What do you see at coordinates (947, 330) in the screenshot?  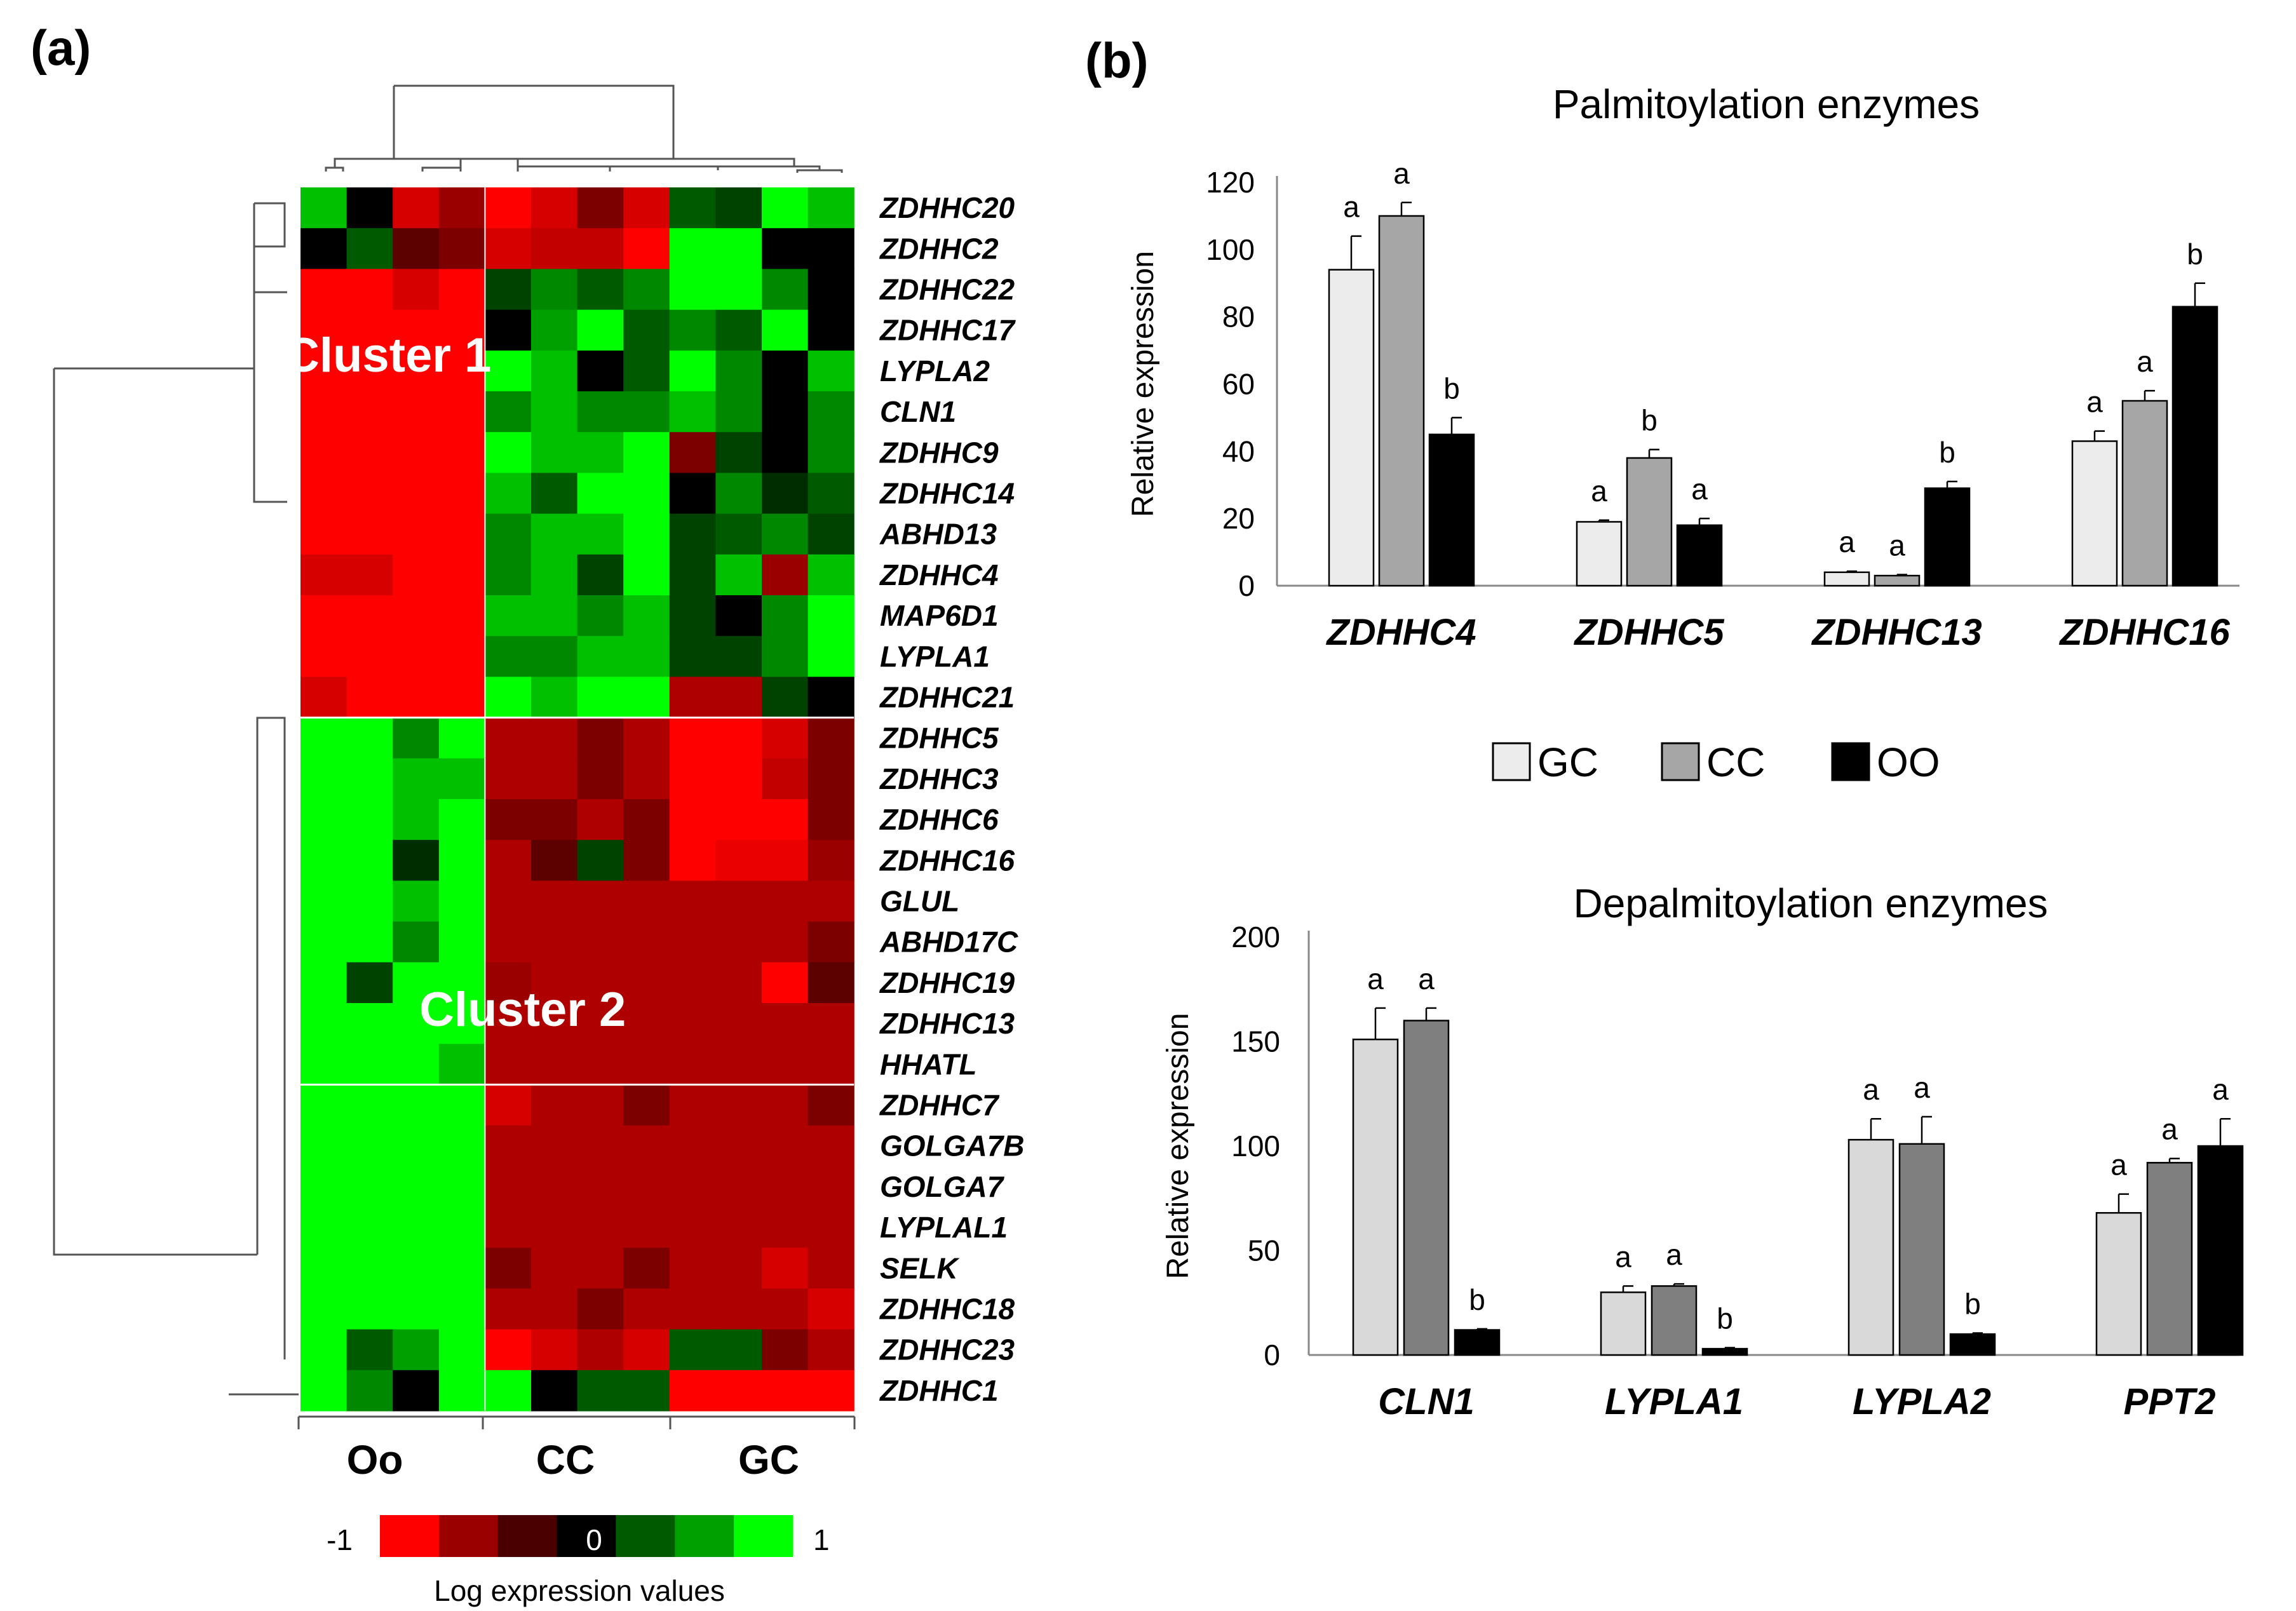 I see `gene-label: ZDHHC17` at bounding box center [947, 330].